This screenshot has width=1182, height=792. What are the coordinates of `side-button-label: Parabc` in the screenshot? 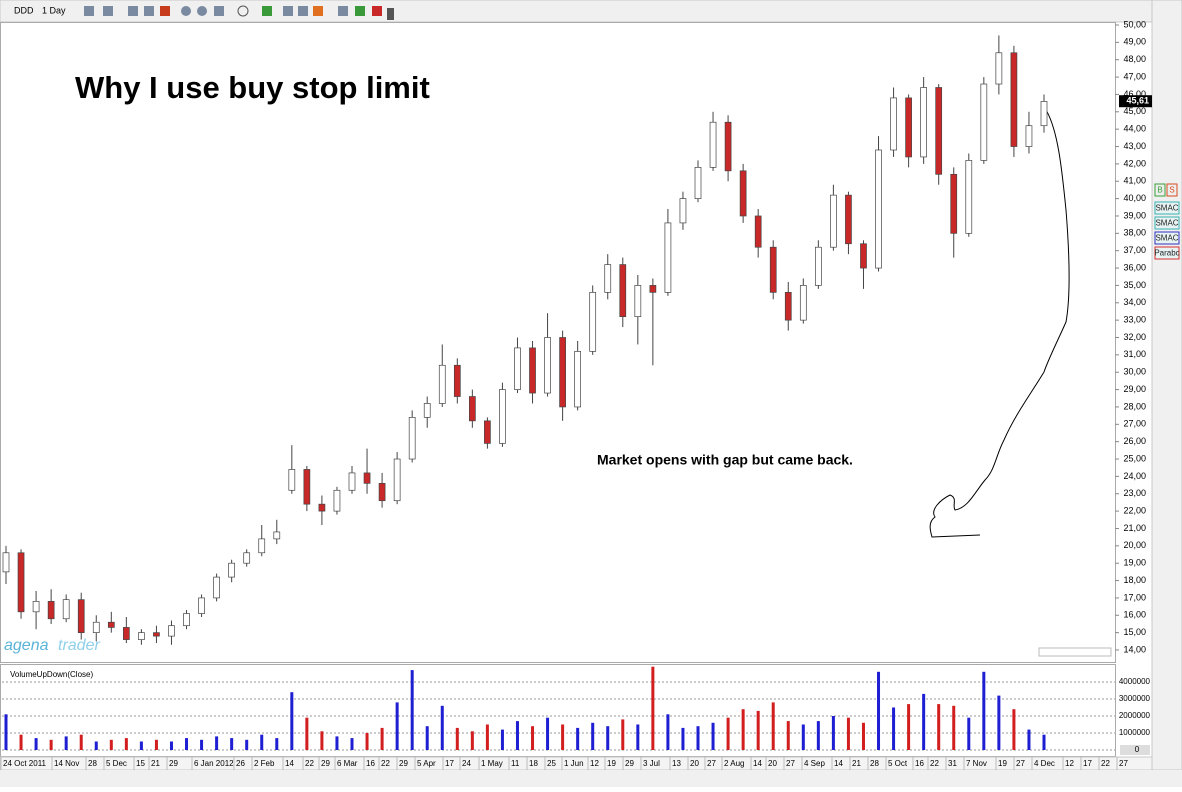 It's located at (1166, 253).